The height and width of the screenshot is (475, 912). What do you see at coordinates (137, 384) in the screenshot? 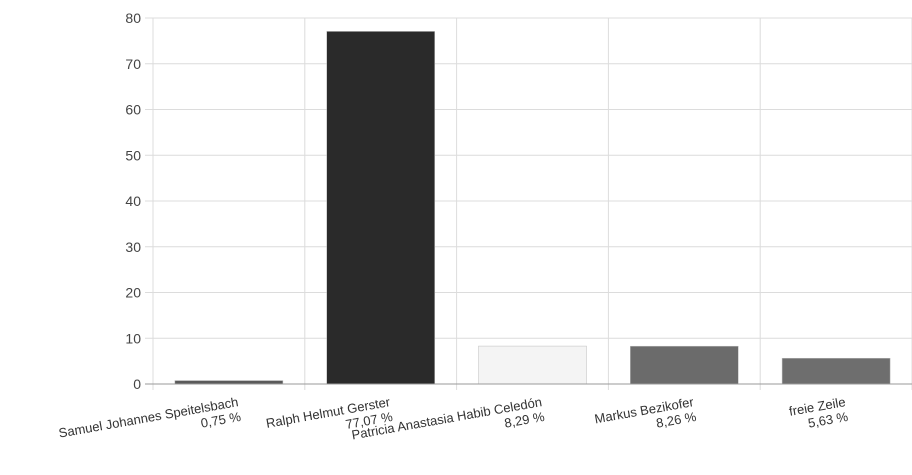
I see `y-tick-label: 0` at bounding box center [137, 384].